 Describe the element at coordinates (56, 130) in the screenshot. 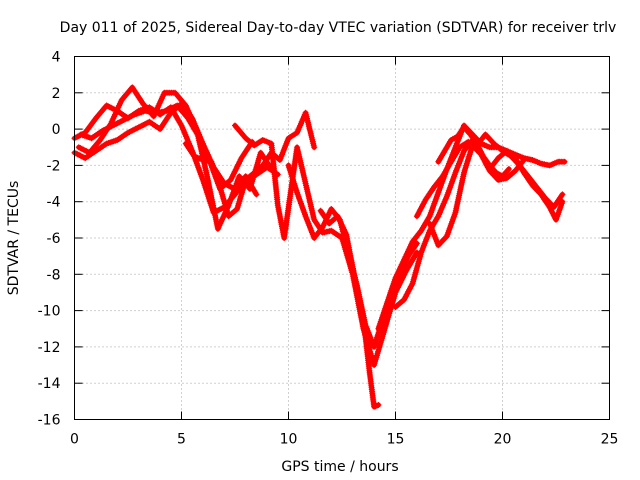

I see `y-tick-label: 0` at that location.